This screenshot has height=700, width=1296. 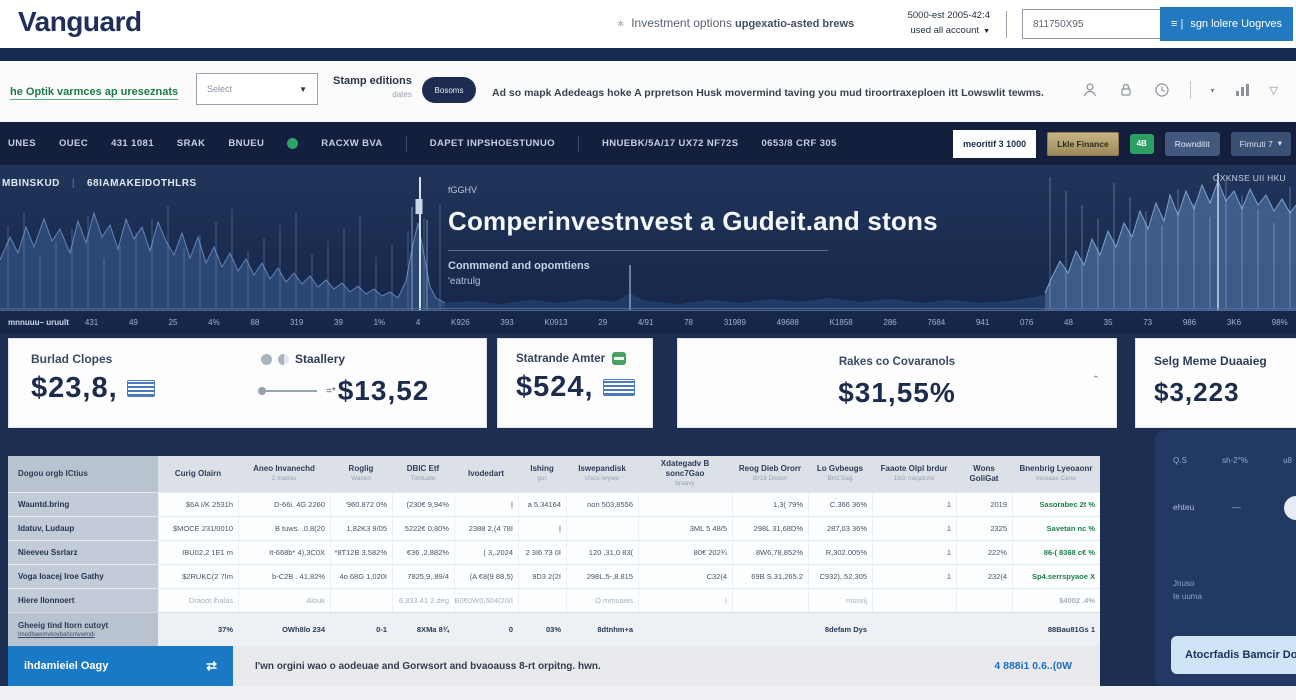 What do you see at coordinates (449, 90) in the screenshot?
I see `become-button: Bosoms` at bounding box center [449, 90].